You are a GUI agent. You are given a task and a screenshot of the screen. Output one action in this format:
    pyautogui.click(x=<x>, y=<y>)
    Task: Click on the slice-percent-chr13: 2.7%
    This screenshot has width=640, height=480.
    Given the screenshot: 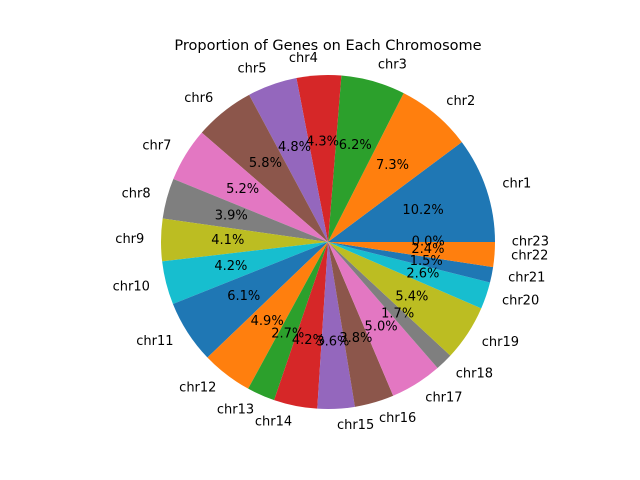 What is the action you would take?
    pyautogui.click(x=287, y=333)
    